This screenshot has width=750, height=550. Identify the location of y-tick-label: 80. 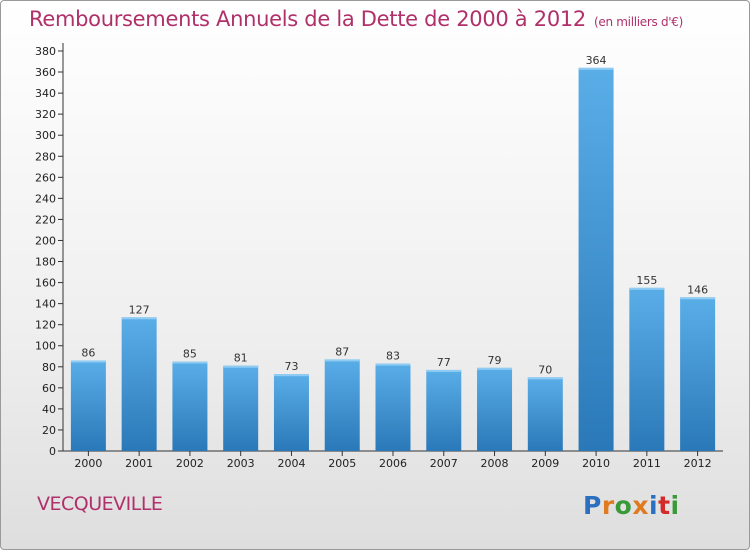
(49, 367).